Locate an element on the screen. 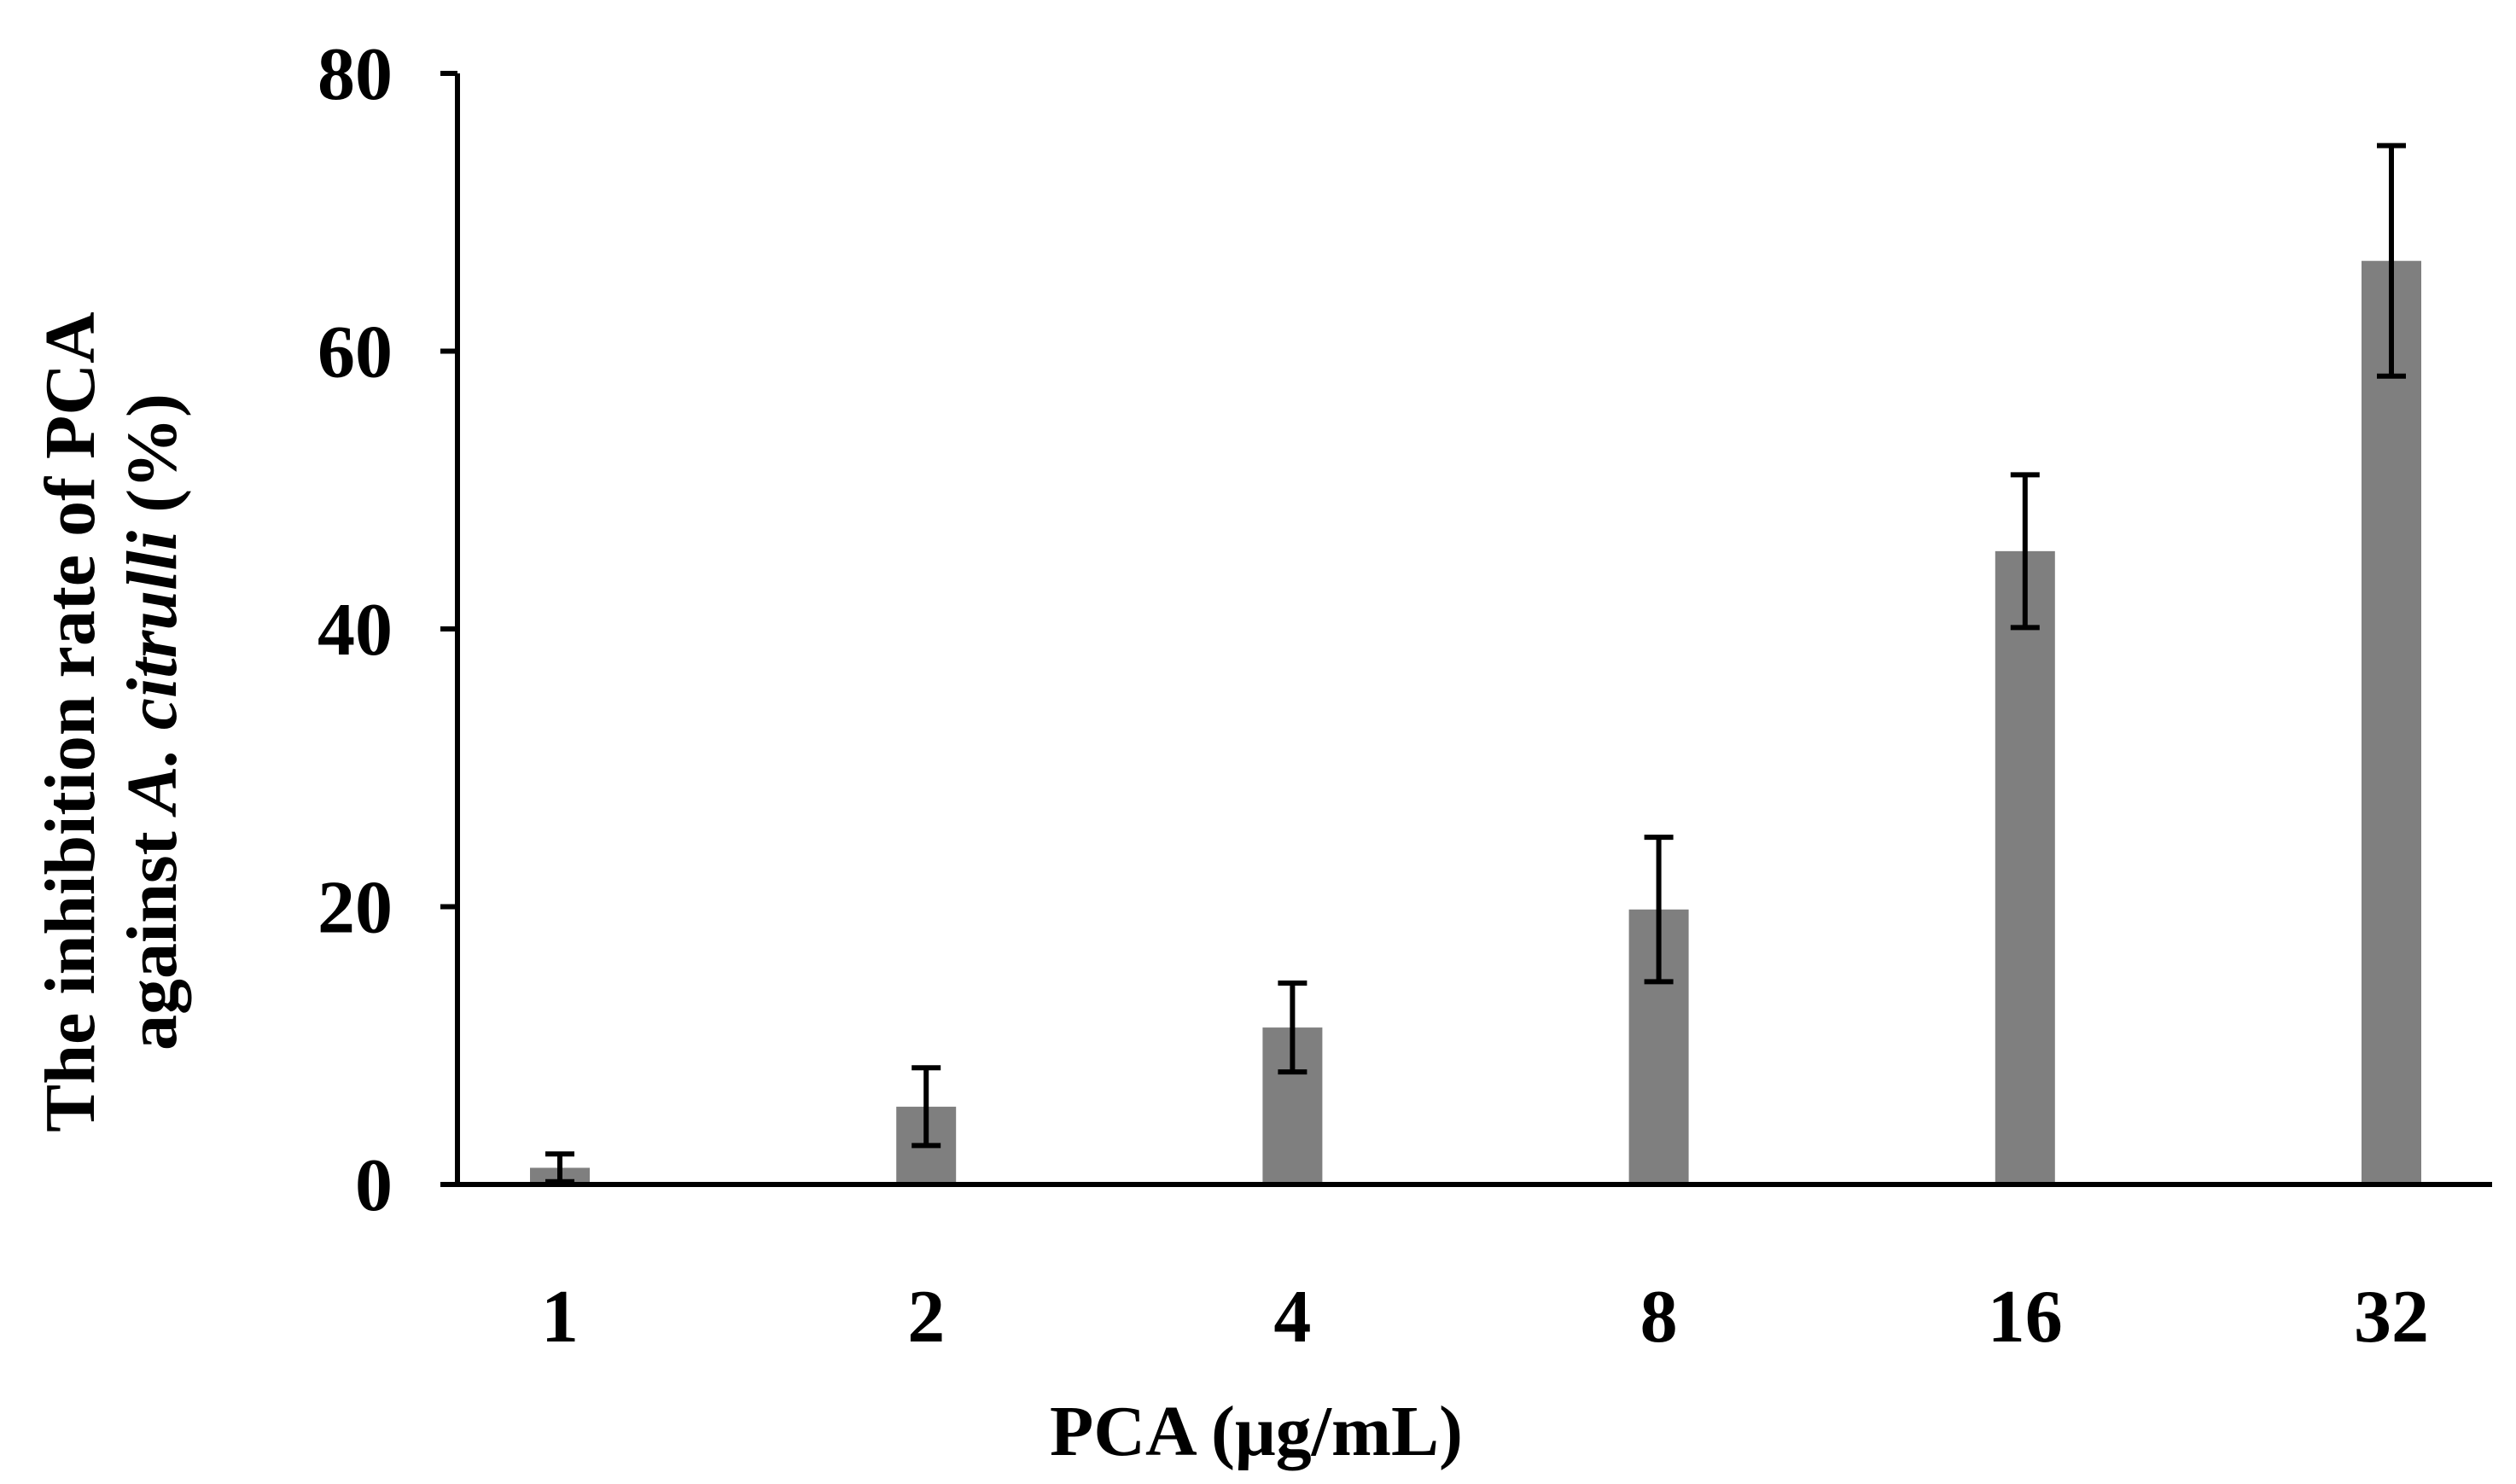 Image resolution: width=2516 pixels, height=1484 pixels. y-axis-title-line2: against A. citrulli (%) is located at coordinates (152, 721).